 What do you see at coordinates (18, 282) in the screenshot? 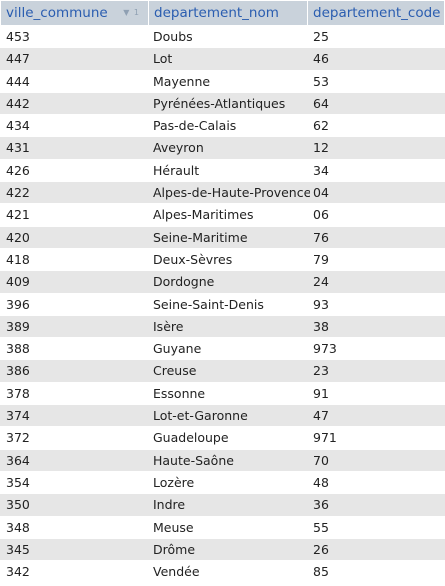
I see `table-cell-ville-commune: 409` at bounding box center [18, 282].